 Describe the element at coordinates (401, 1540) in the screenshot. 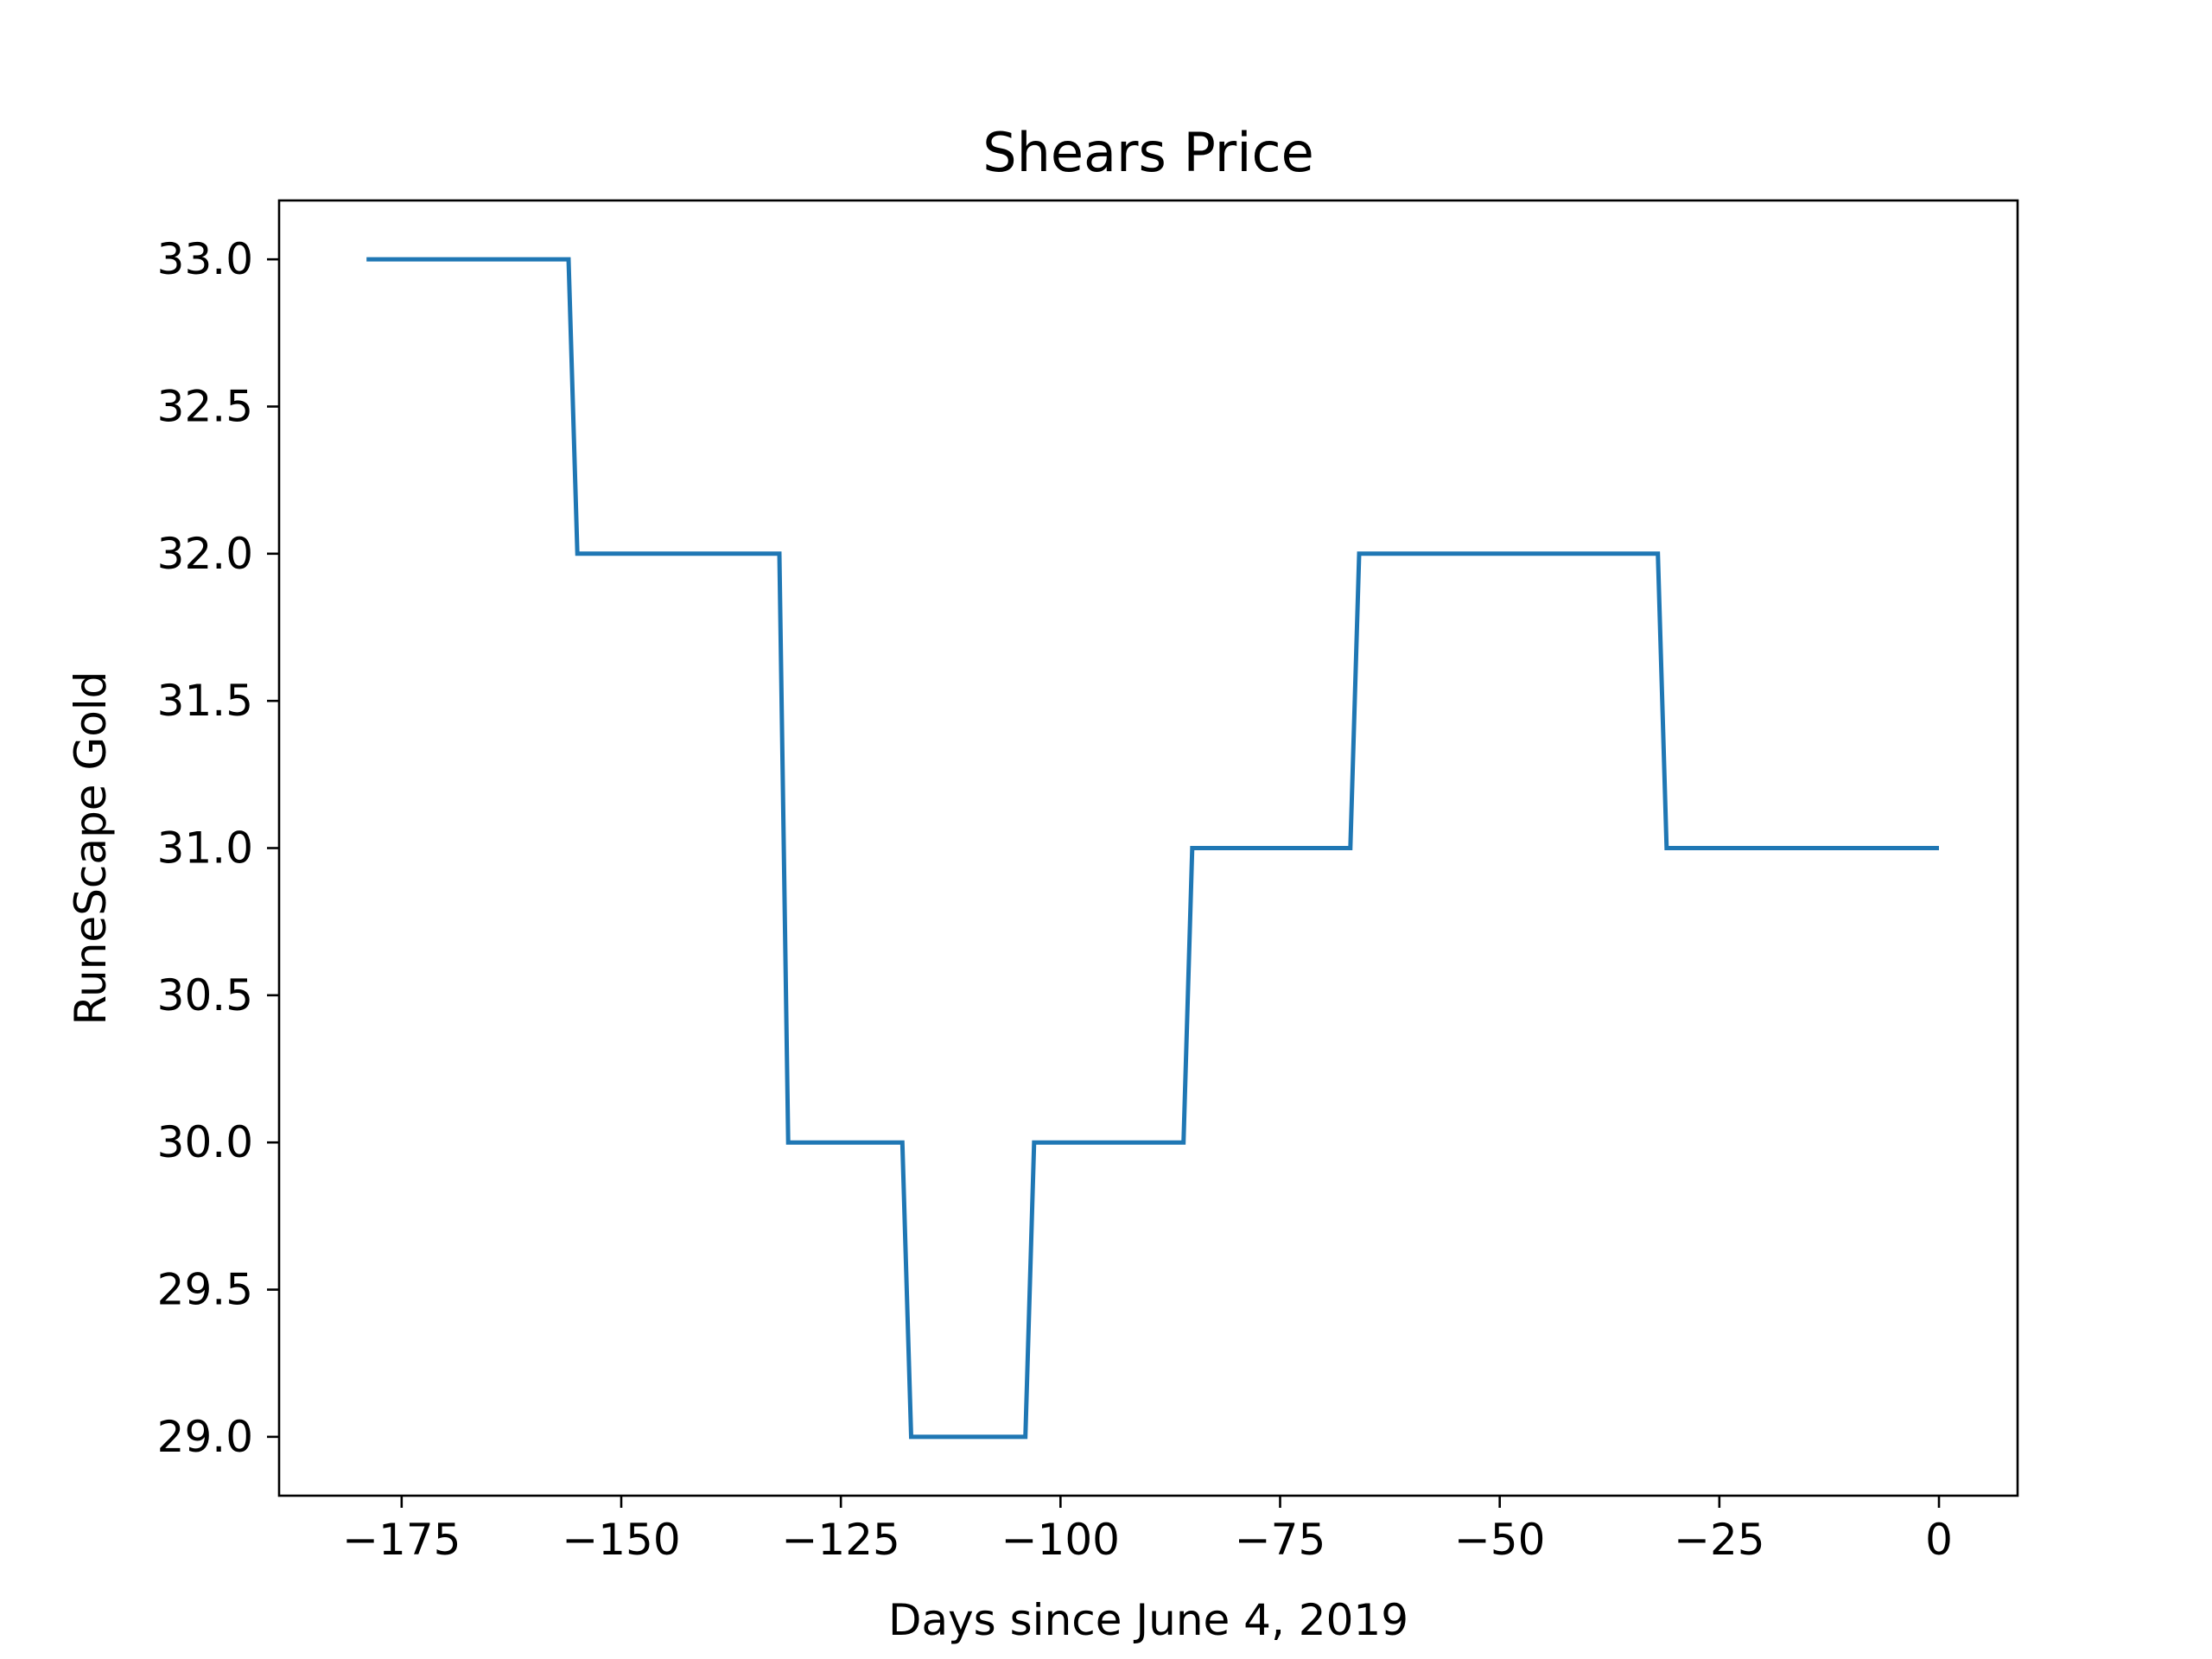

I see `x-tick-label: −175` at that location.